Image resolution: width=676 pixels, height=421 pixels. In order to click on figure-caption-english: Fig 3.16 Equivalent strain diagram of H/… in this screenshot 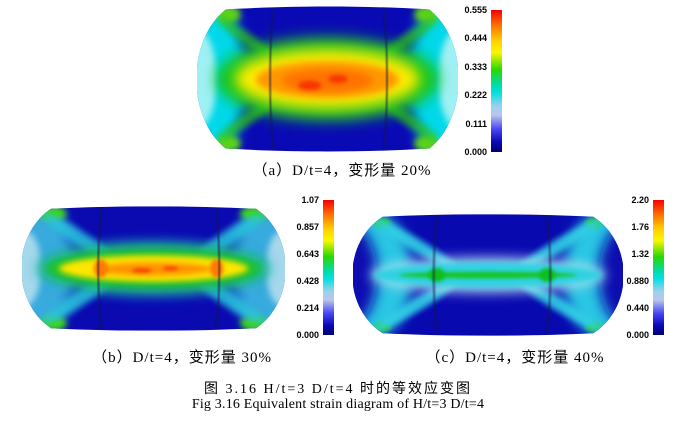, I will do `click(338, 404)`.